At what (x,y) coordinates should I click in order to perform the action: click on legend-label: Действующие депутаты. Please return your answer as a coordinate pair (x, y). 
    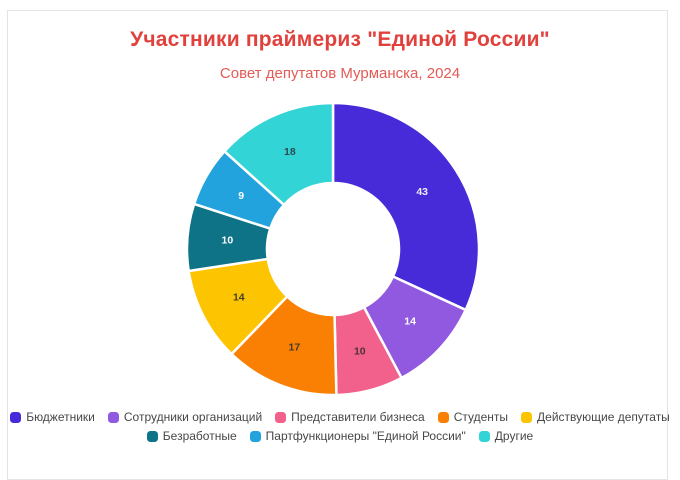
    Looking at the image, I should click on (603, 417).